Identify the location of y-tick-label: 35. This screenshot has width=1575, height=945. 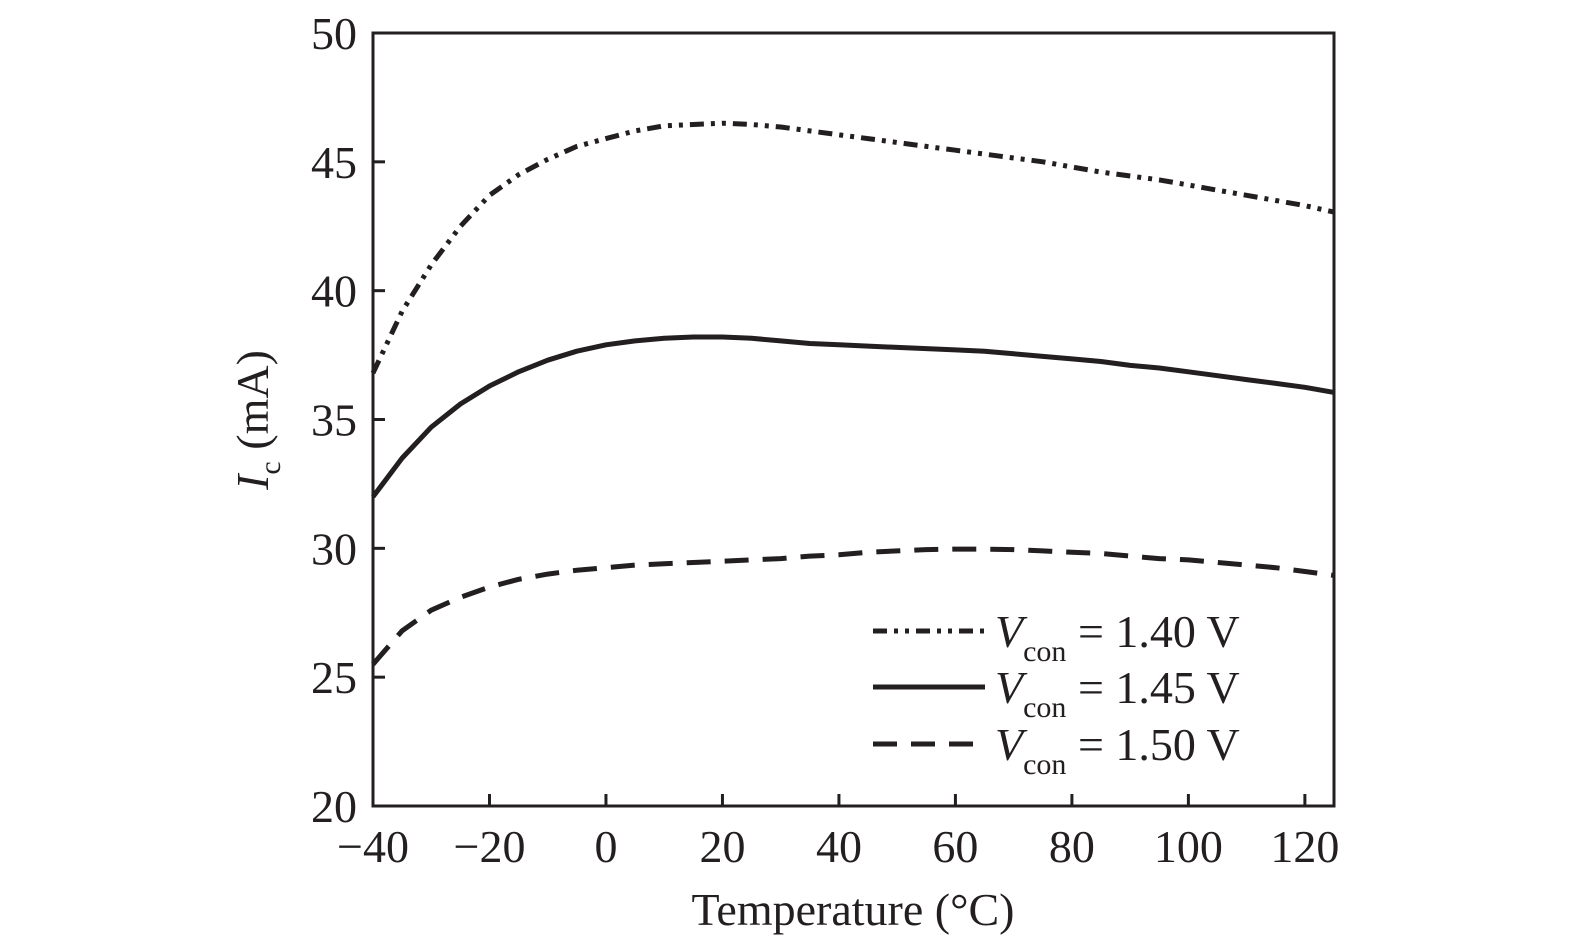
(334, 420).